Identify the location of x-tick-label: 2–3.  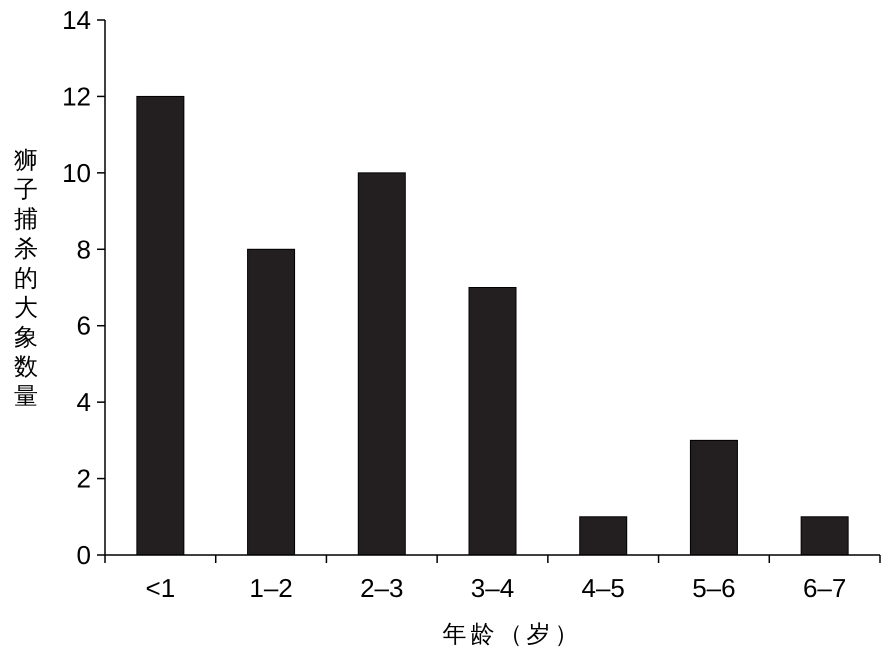
(382, 588).